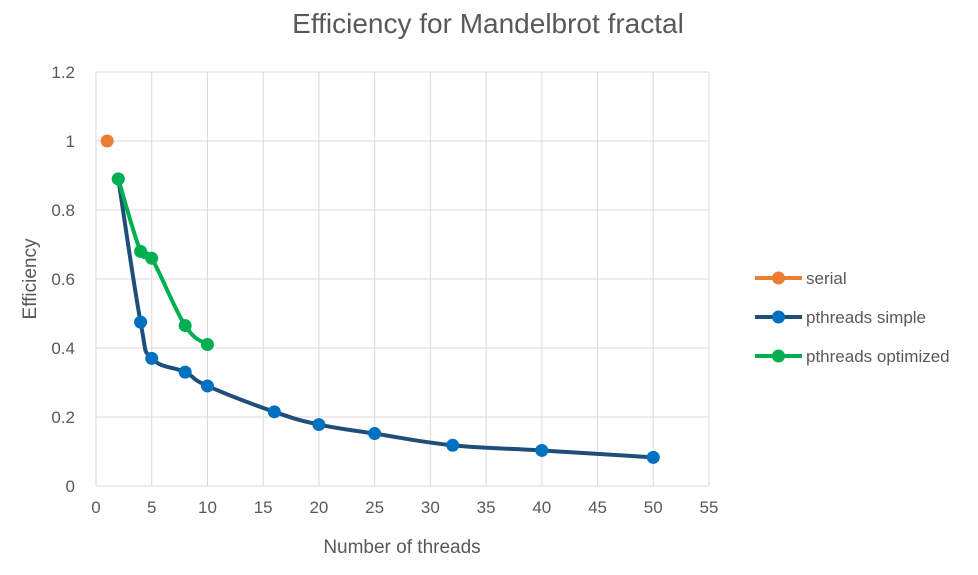 The width and height of the screenshot is (978, 575). Describe the element at coordinates (801, 278) in the screenshot. I see `legend-item: serial` at that location.